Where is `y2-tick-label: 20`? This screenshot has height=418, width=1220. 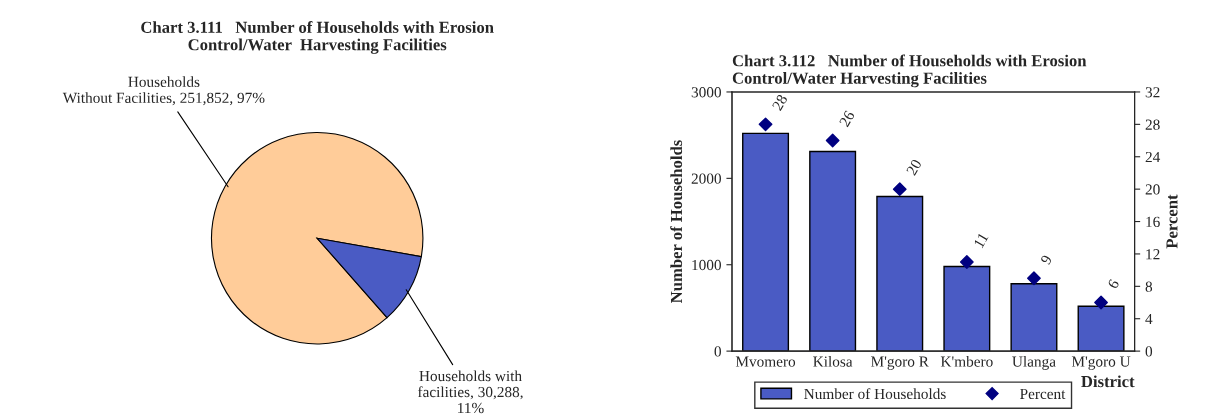 y2-tick-label: 20 is located at coordinates (1152, 189).